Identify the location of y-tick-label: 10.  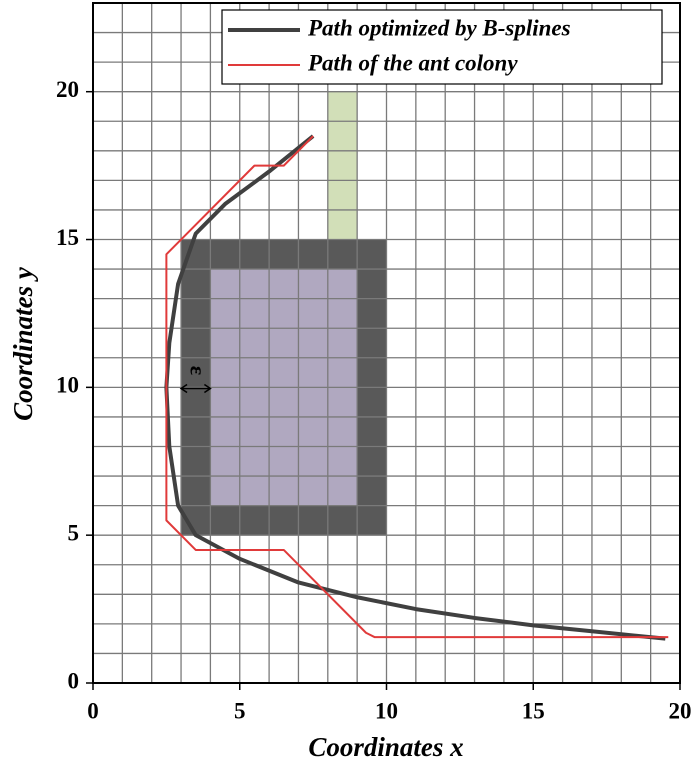
(67, 385).